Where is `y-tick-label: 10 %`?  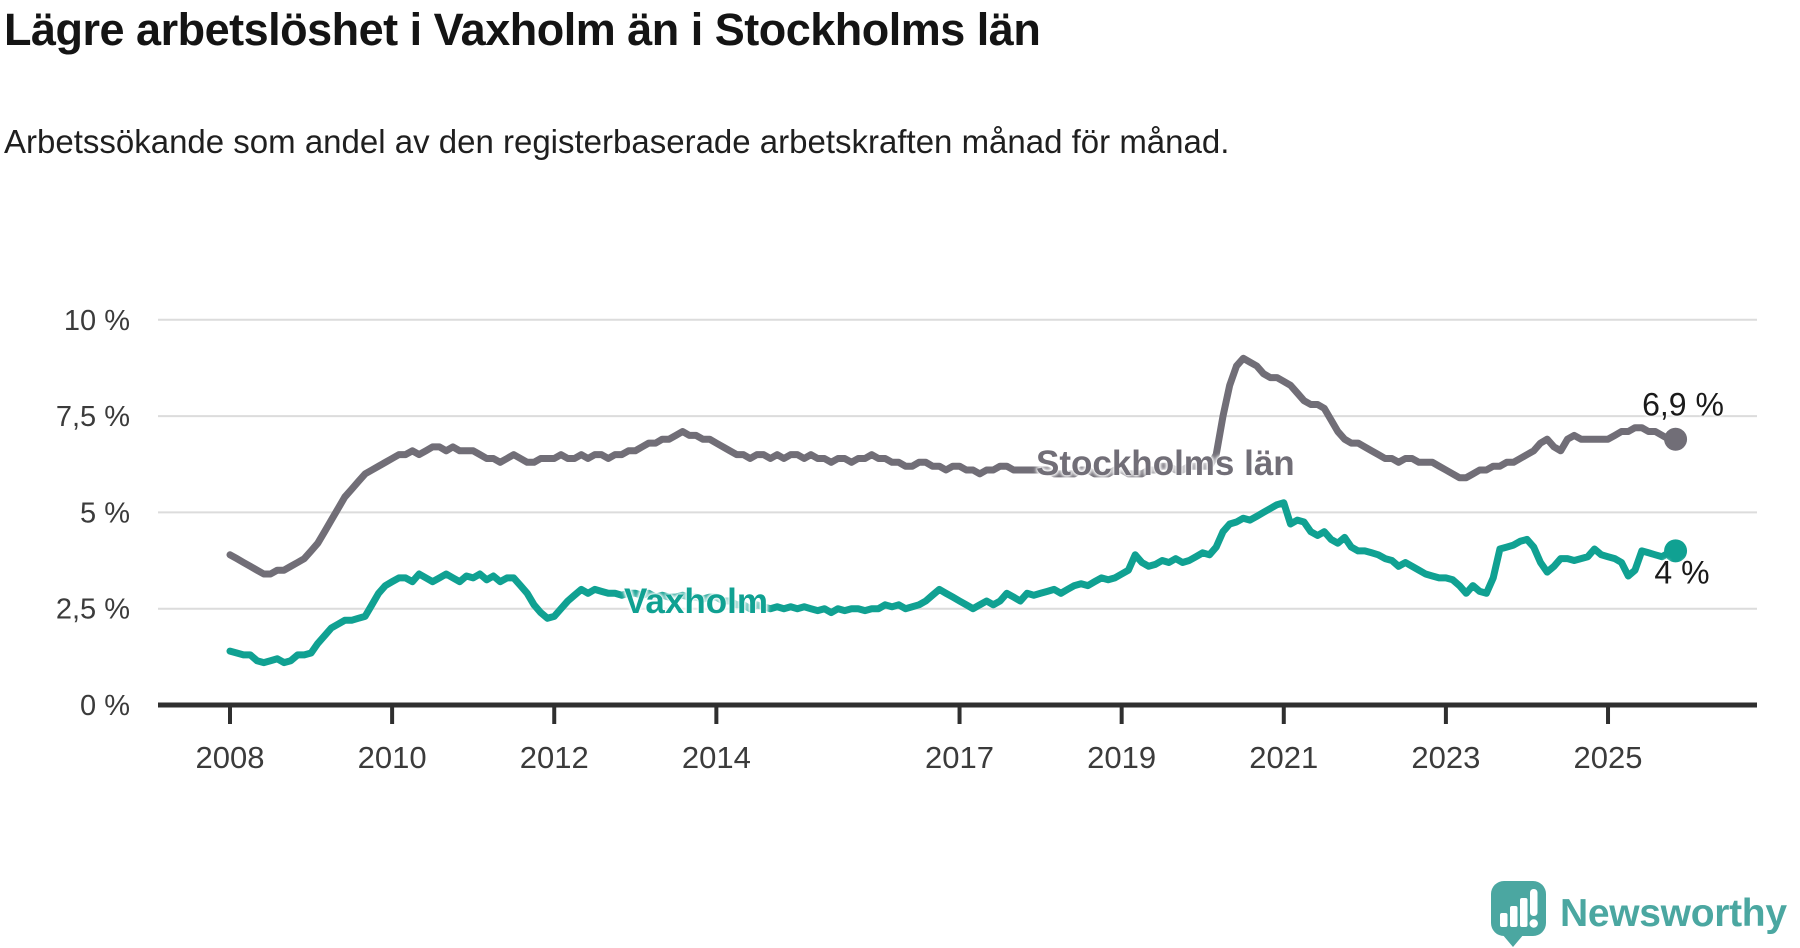 y-tick-label: 10 % is located at coordinates (97, 321).